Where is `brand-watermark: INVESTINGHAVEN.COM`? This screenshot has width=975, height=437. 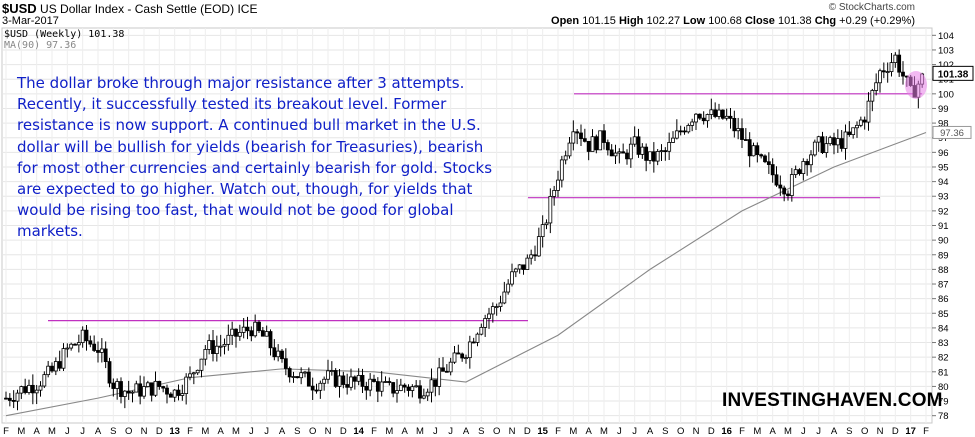
brand-watermark: INVESTINGHAVEN.COM is located at coordinates (832, 400).